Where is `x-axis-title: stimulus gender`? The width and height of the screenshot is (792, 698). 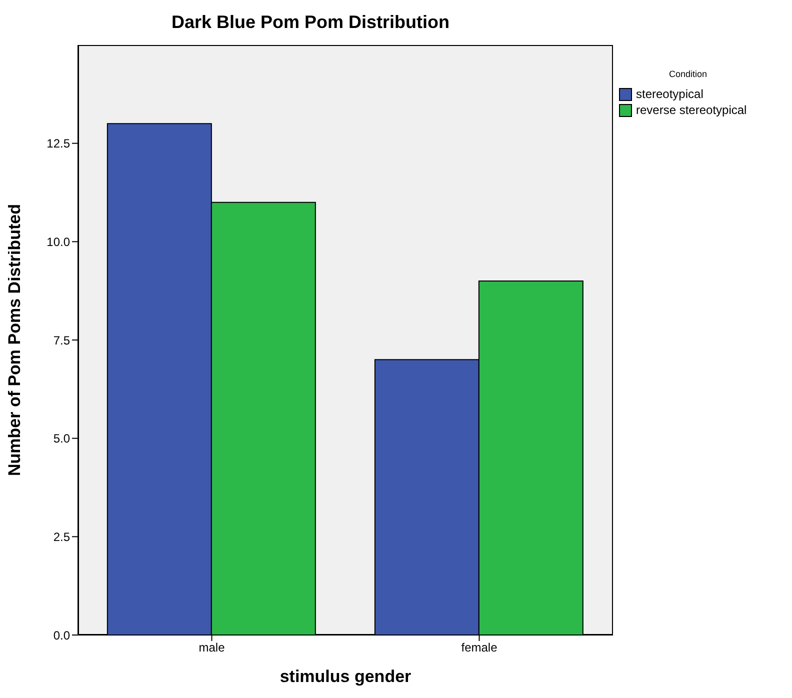
x-axis-title: stimulus gender is located at coordinates (346, 676).